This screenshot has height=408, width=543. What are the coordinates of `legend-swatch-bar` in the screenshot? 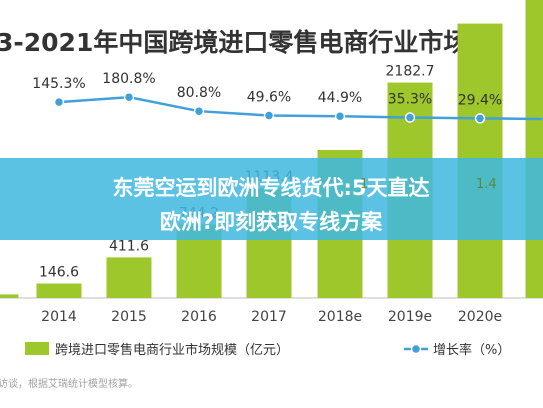 It's located at (37, 348).